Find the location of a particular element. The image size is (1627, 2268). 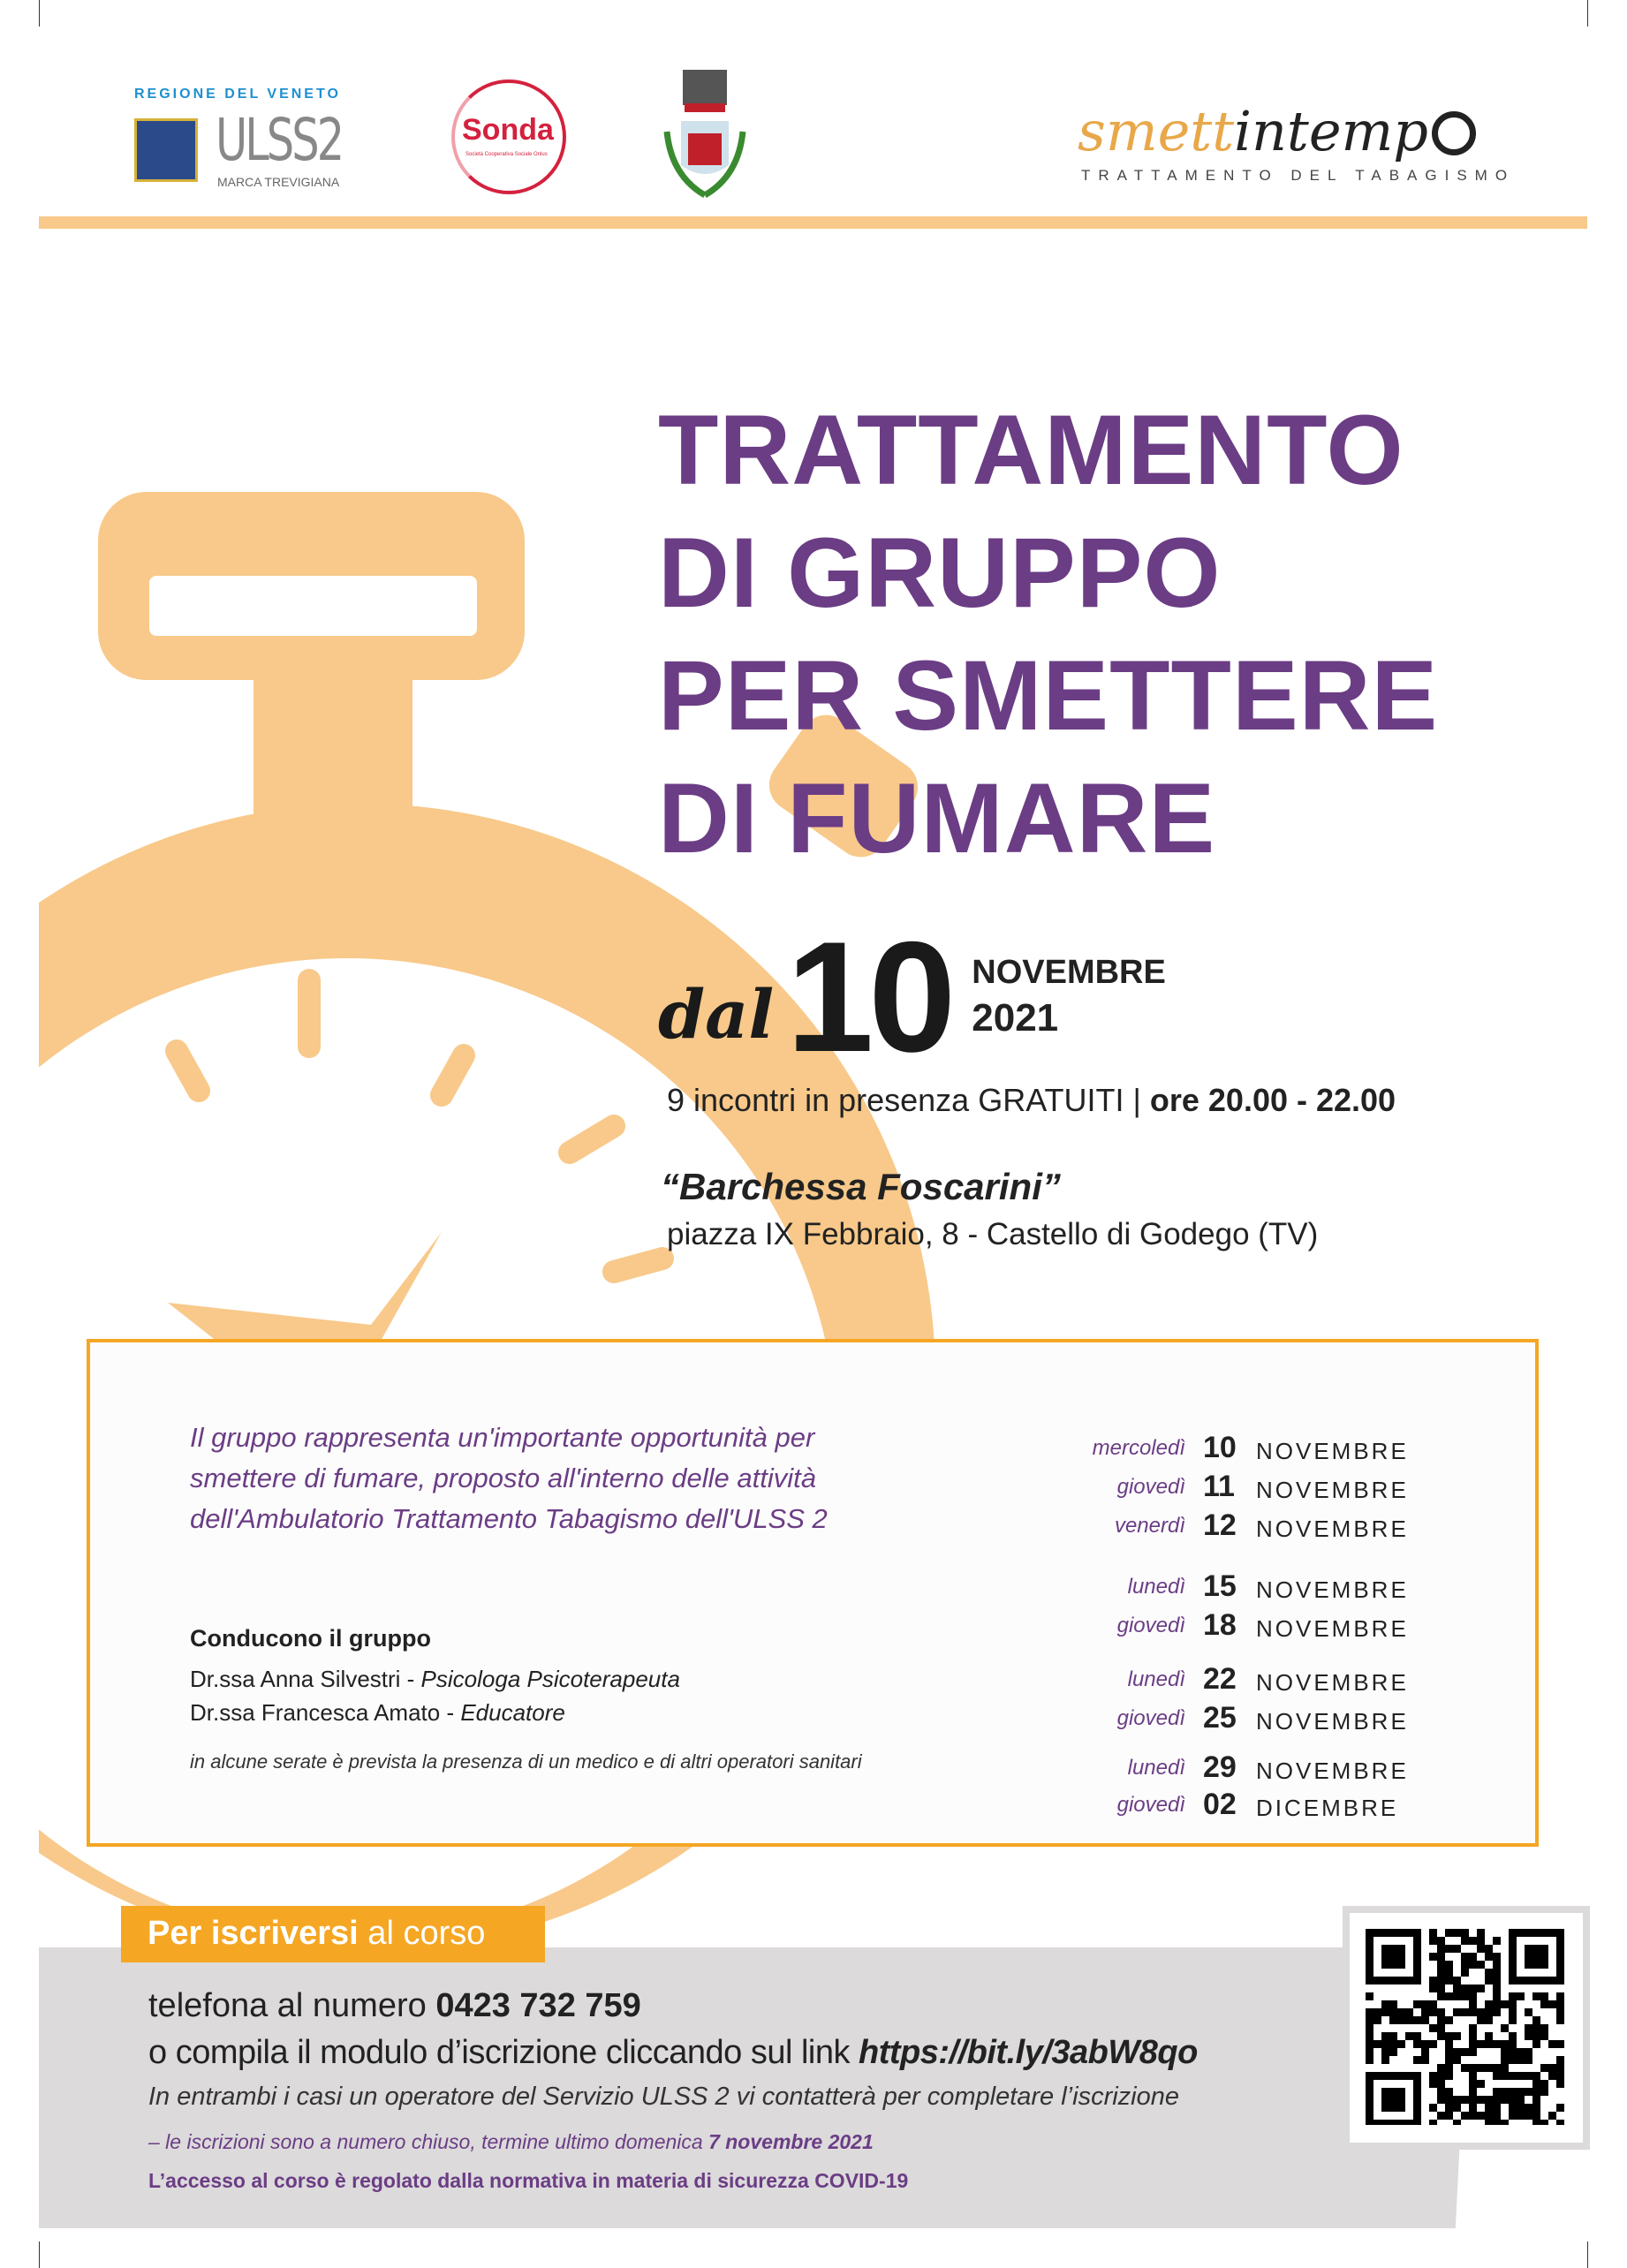

stopwatch-icon is located at coordinates (1454, 133).